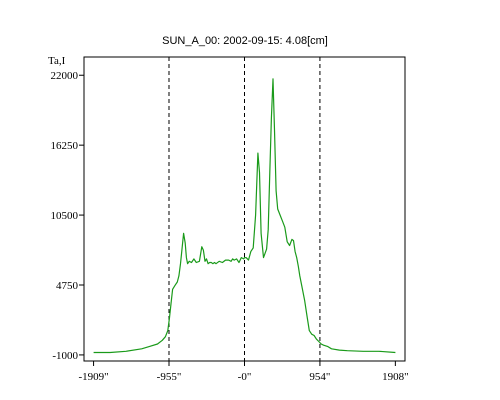  I want to click on x-tick-label: -1909", so click(93, 377).